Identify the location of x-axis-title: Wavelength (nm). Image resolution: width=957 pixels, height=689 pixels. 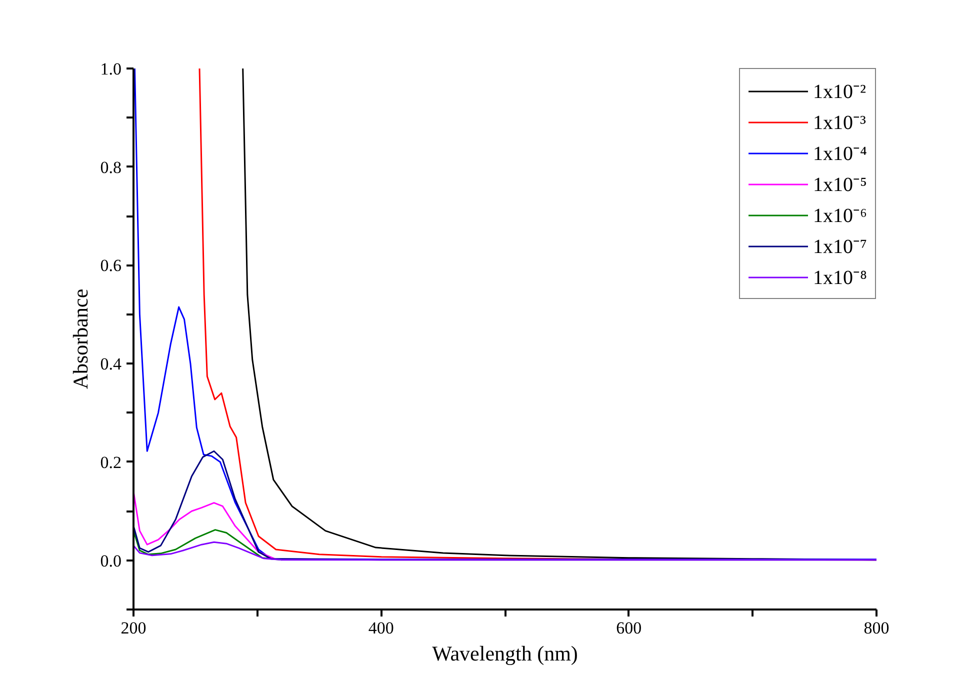
(505, 654).